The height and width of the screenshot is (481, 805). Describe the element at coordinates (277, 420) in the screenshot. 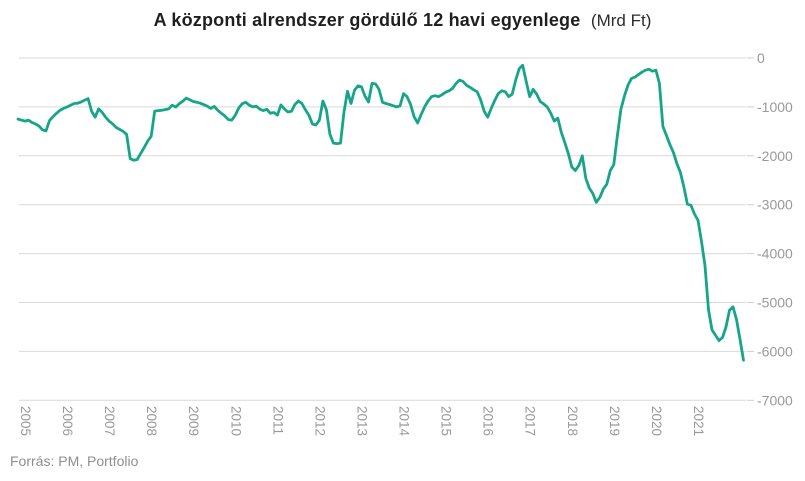

I see `x-axis-label: 2011` at that location.